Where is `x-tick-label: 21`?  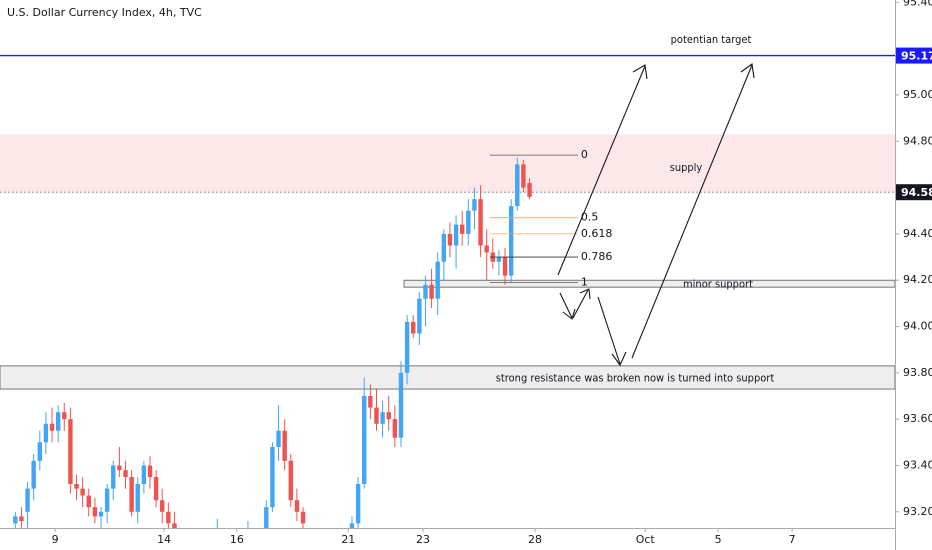
x-tick-label: 21 is located at coordinates (348, 539).